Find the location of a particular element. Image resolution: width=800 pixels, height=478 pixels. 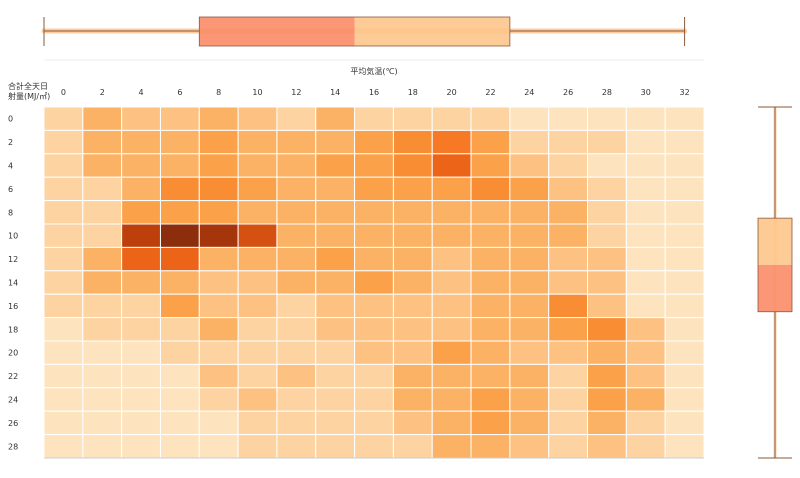

right-box-upper is located at coordinates (775, 241).